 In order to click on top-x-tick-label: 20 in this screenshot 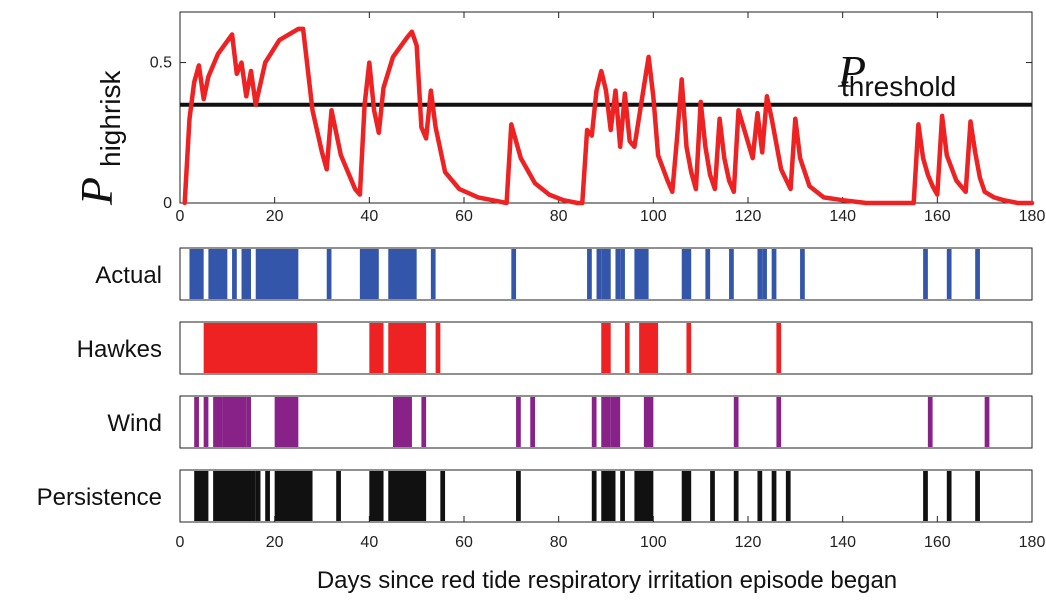, I will do `click(275, 216)`.